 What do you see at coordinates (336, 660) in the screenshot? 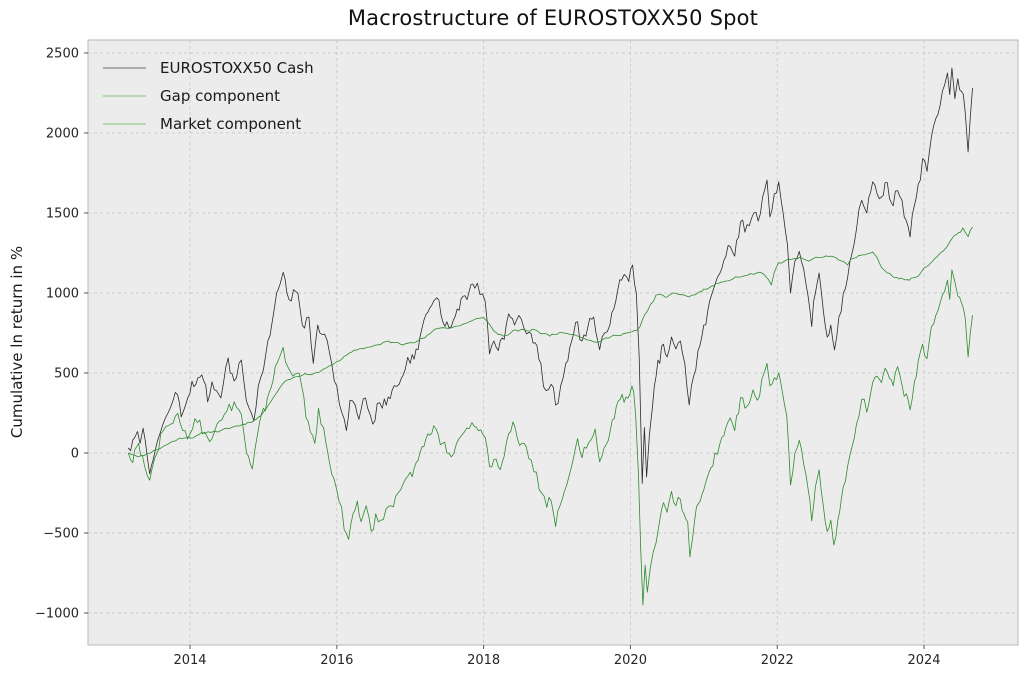
I see `x-tick-label: 2016` at bounding box center [336, 660].